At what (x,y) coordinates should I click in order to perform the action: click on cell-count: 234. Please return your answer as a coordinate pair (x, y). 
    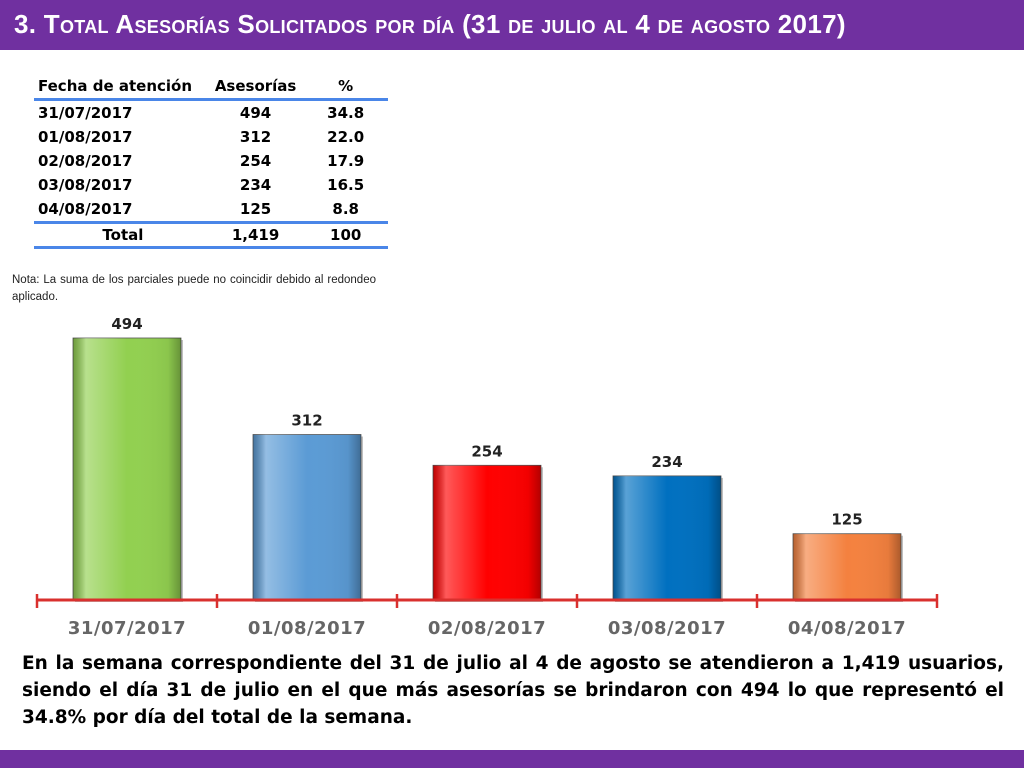
    Looking at the image, I should click on (255, 185).